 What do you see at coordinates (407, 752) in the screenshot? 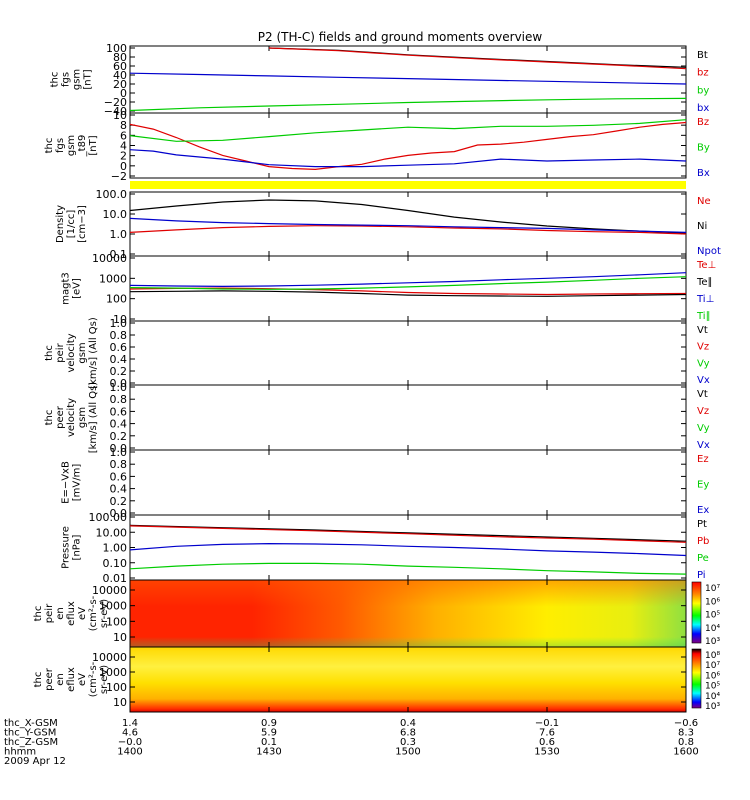
I see `x-axis-value: 1500` at bounding box center [407, 752].